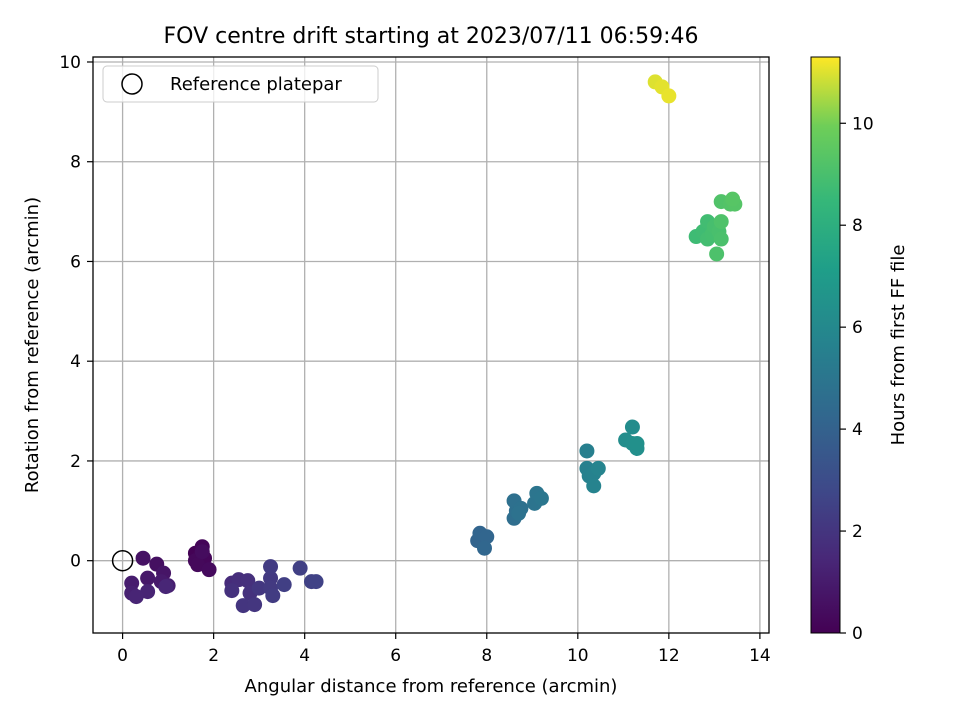 This screenshot has width=960, height=720. I want to click on reference-platepar-point, so click(122, 560).